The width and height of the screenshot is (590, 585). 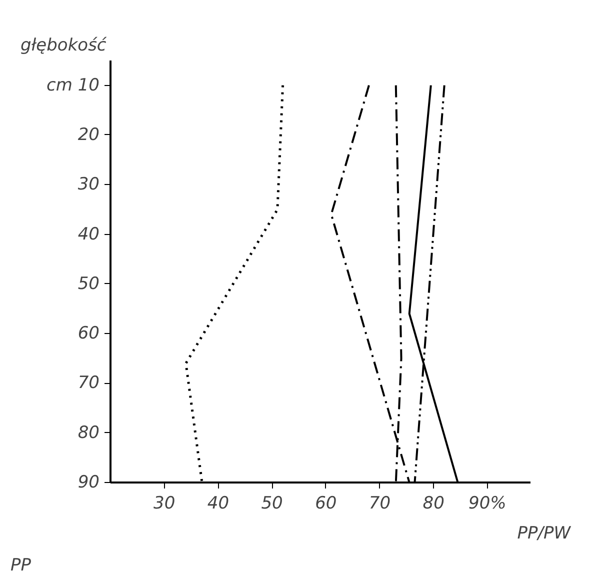 I want to click on y-tick-label: 30, so click(x=89, y=184).